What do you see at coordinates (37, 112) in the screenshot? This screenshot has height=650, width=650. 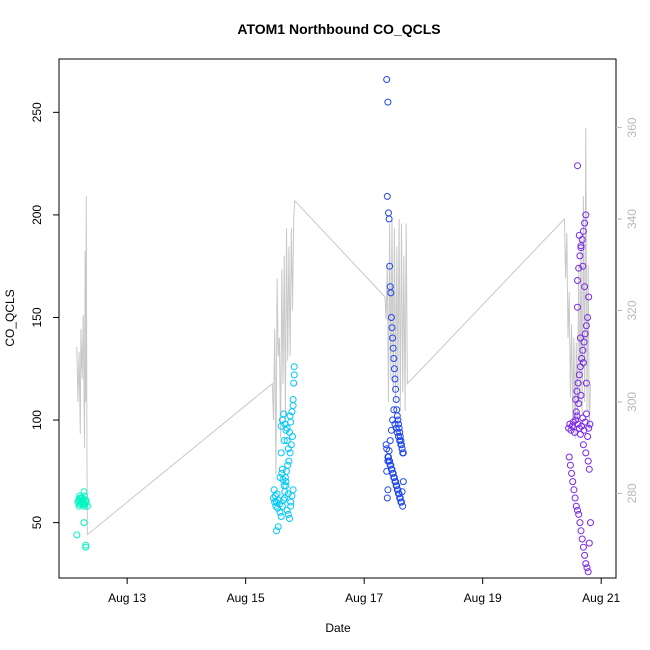 I see `y-tick-label: 250` at bounding box center [37, 112].